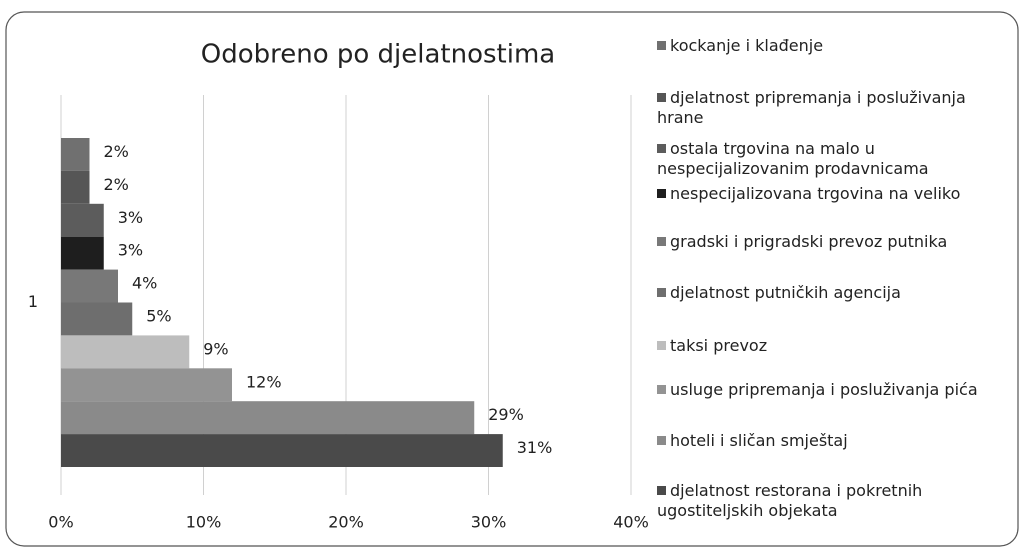  Describe the element at coordinates (759, 440) in the screenshot. I see `legend-label: hoteli i sličan smještaj` at that location.